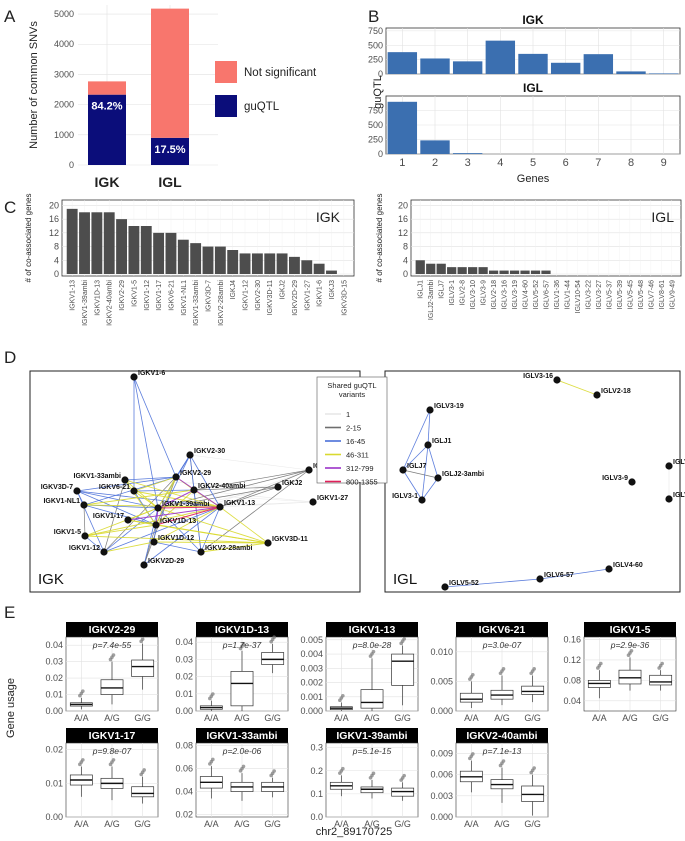 The width and height of the screenshot is (685, 841). Describe the element at coordinates (348, 414) in the screenshot. I see `network-legend-label: 1` at that location.